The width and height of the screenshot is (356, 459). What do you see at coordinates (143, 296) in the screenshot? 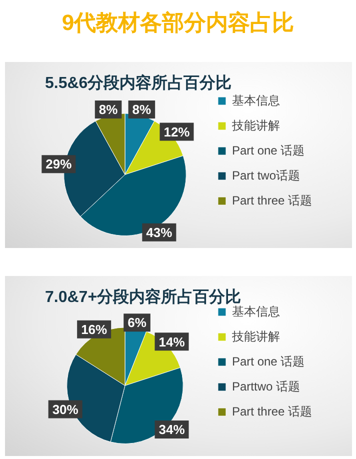
I see `chart-title: 7.0&7+分段内容所占百分比` at bounding box center [143, 296].